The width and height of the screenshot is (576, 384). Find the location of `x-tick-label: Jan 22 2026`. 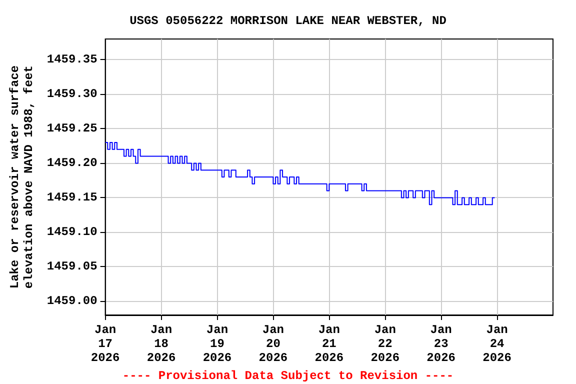

x-tick-label: Jan 22 2026 is located at coordinates (385, 344).